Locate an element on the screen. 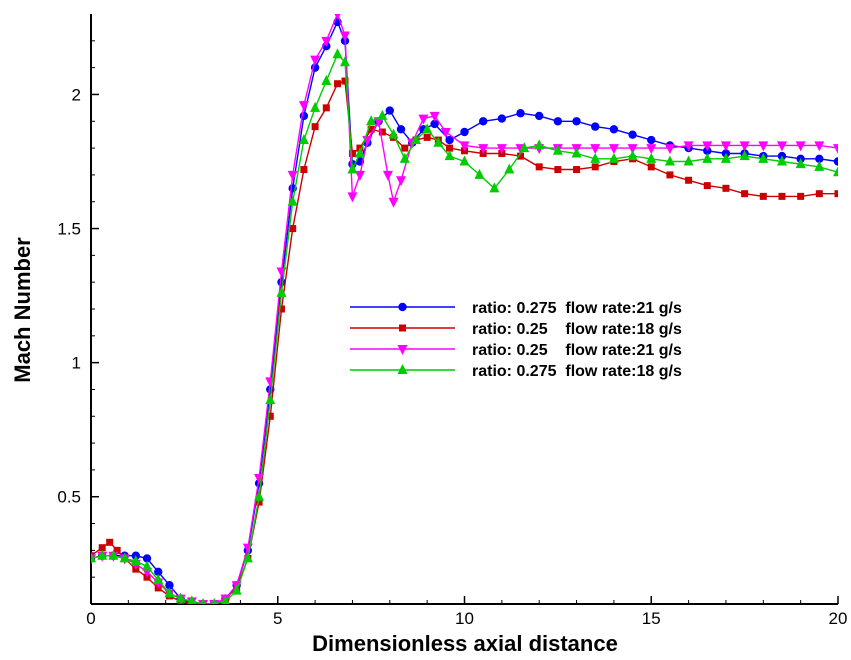 The image size is (851, 660). legend-item: ratio: 0.25 flow rate:21 g/s is located at coordinates (516, 350).